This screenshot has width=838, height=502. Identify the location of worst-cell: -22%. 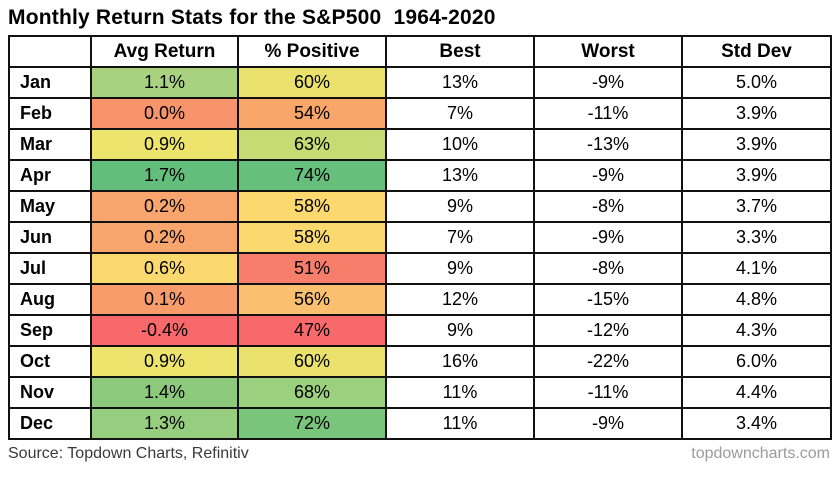
(608, 361).